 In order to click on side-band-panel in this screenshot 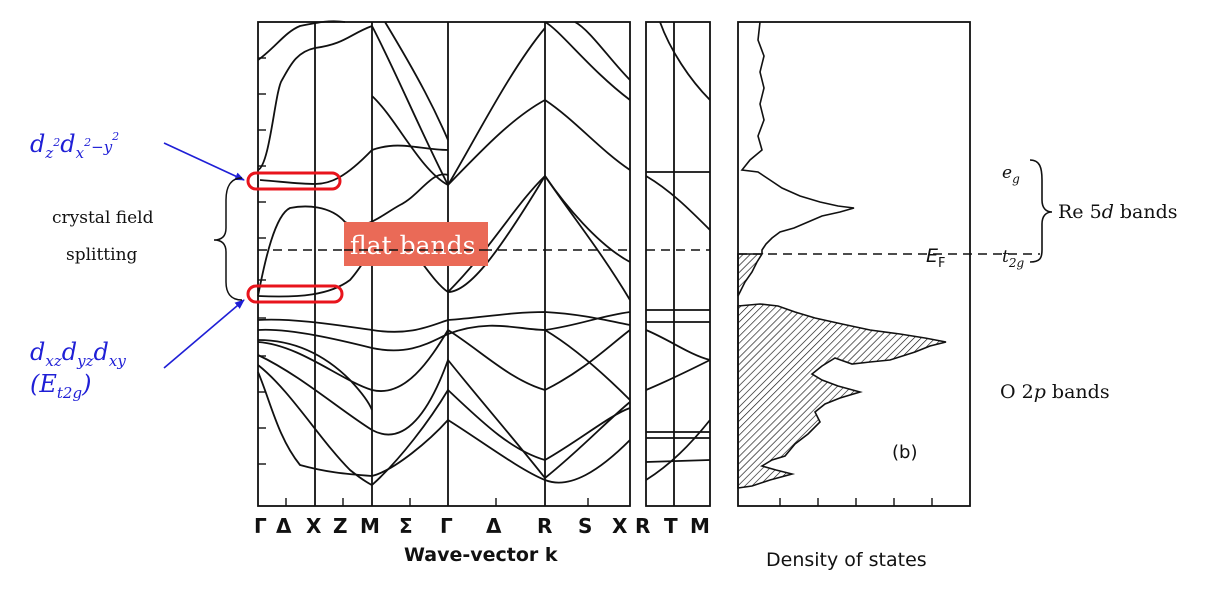, I will do `click(678, 264)`.